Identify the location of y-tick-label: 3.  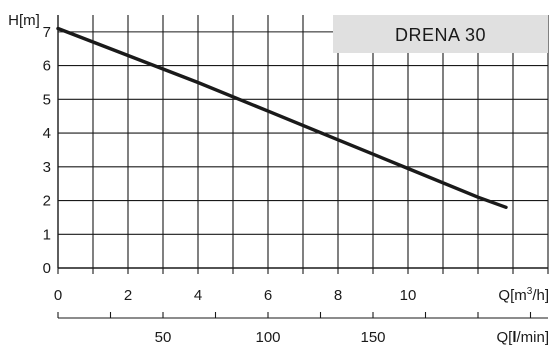
(47, 167).